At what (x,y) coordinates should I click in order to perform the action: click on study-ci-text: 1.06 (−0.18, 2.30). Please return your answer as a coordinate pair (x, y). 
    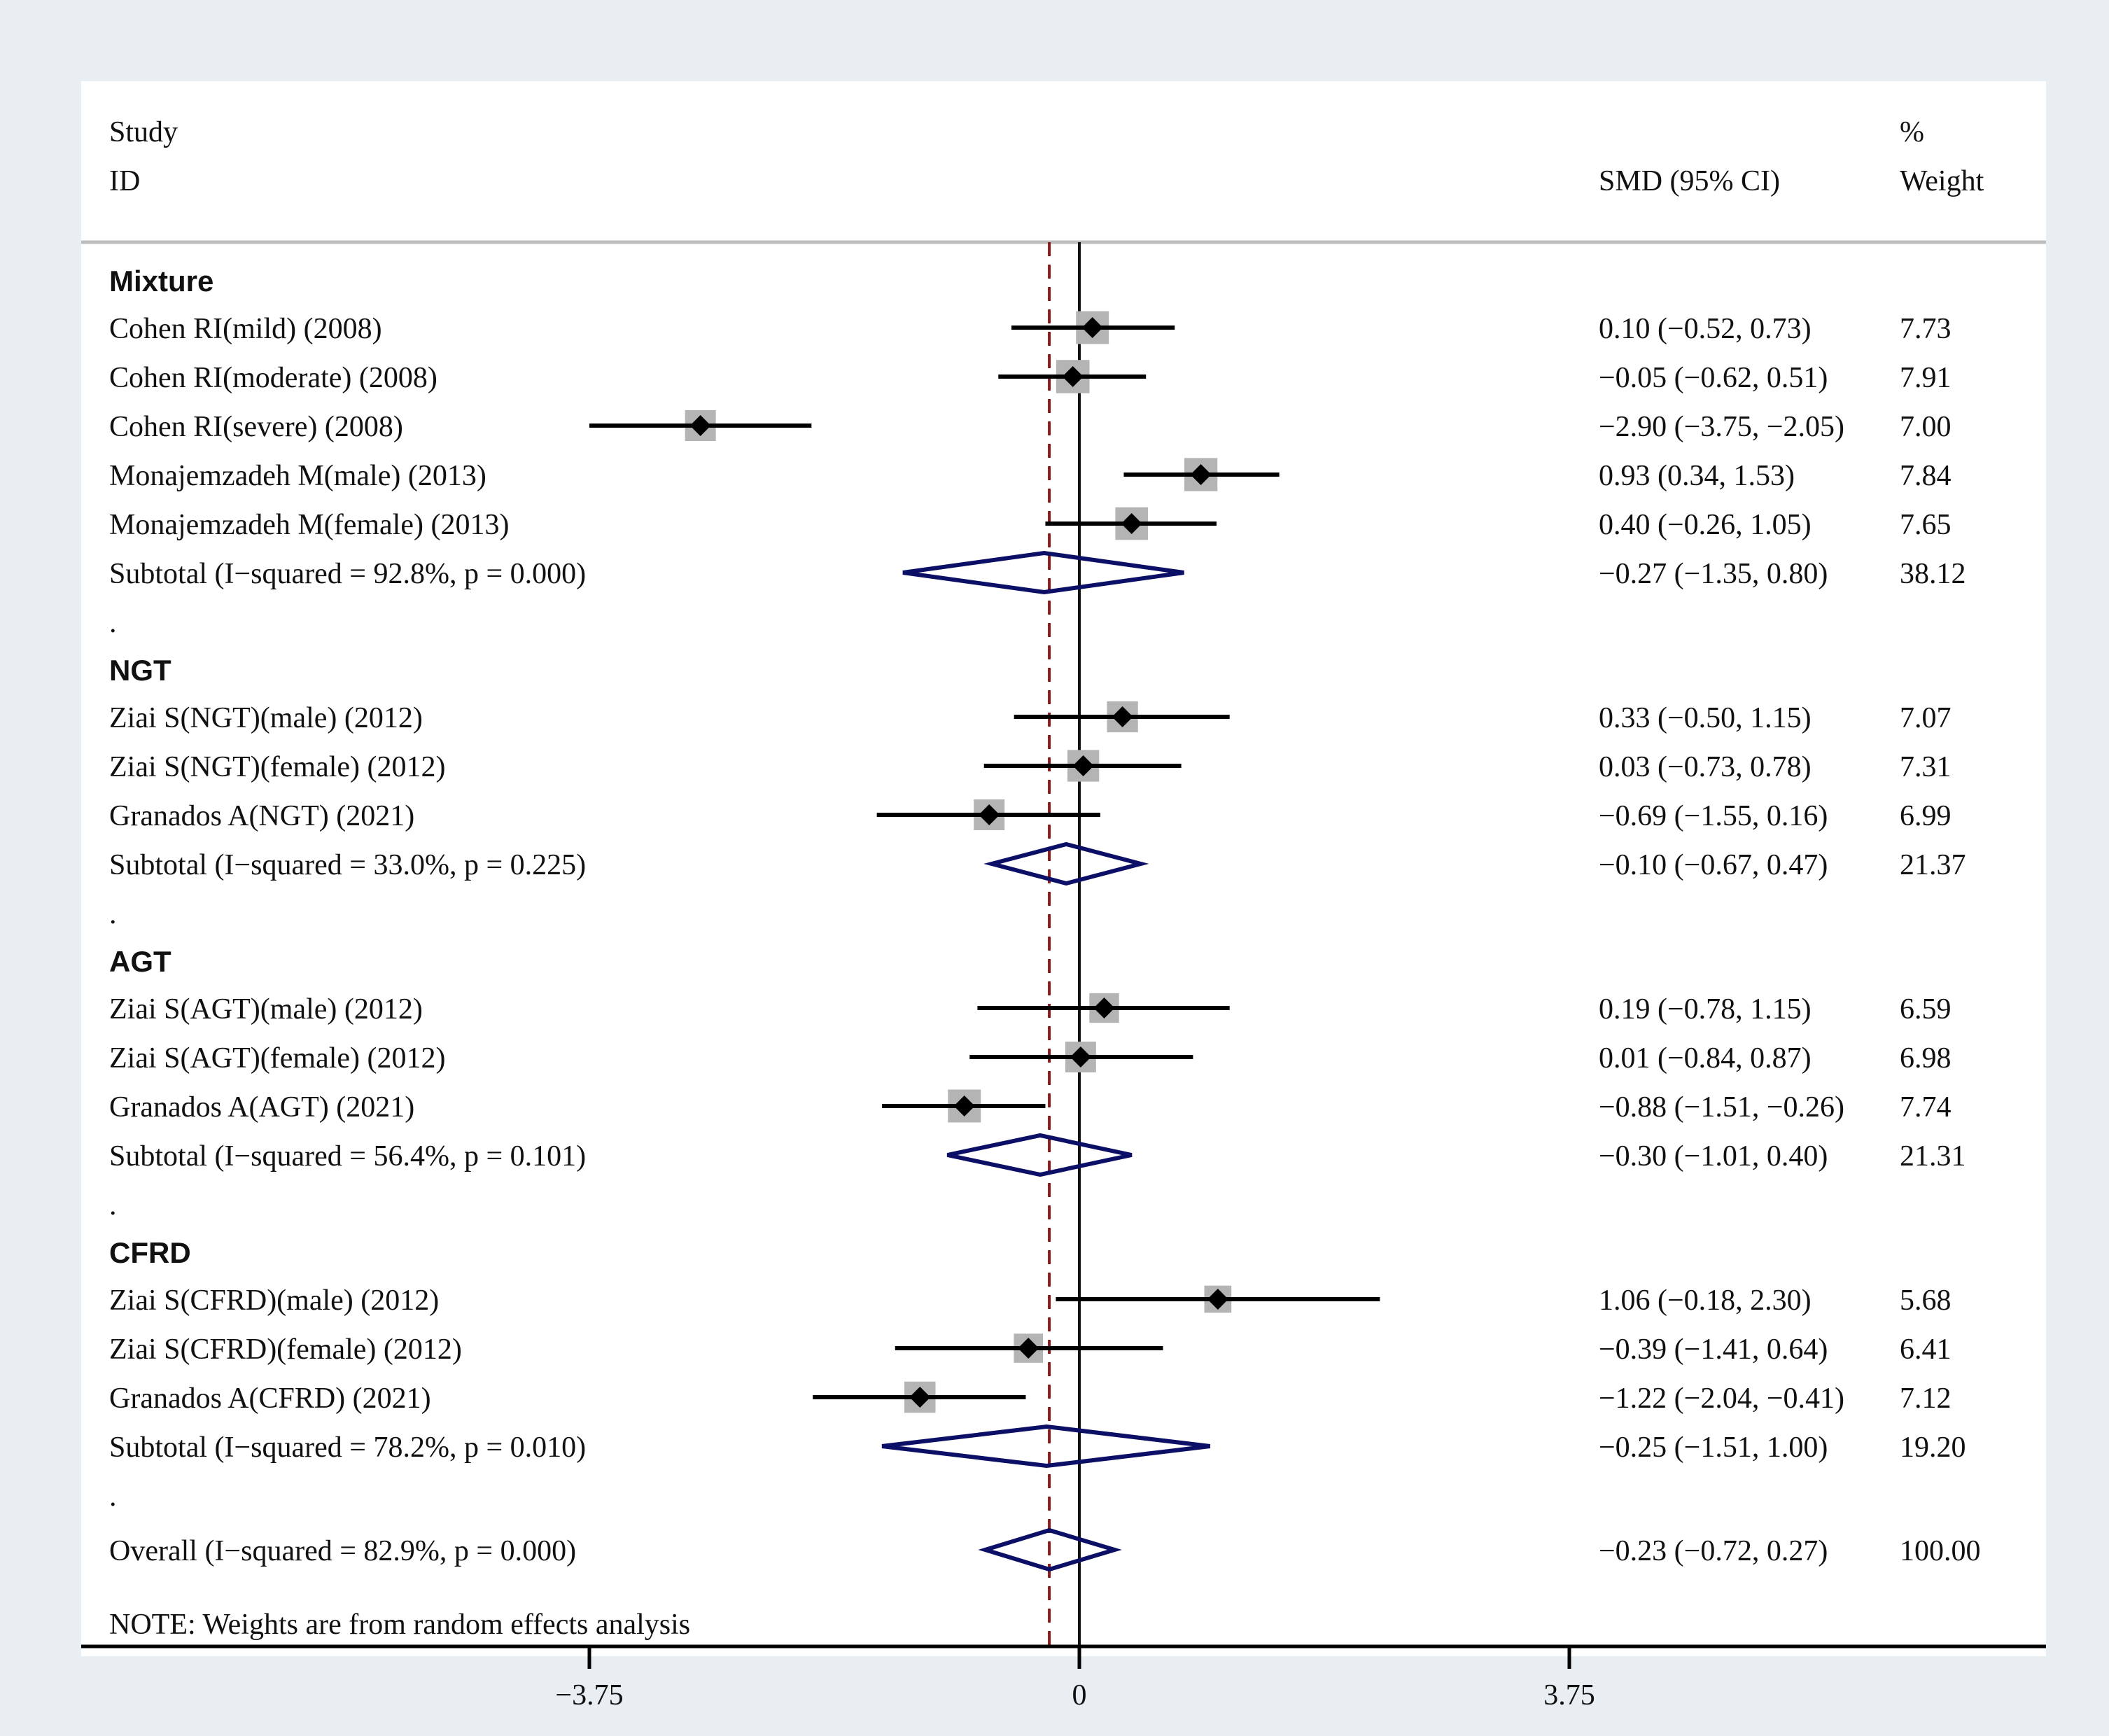
    Looking at the image, I should click on (1705, 1300).